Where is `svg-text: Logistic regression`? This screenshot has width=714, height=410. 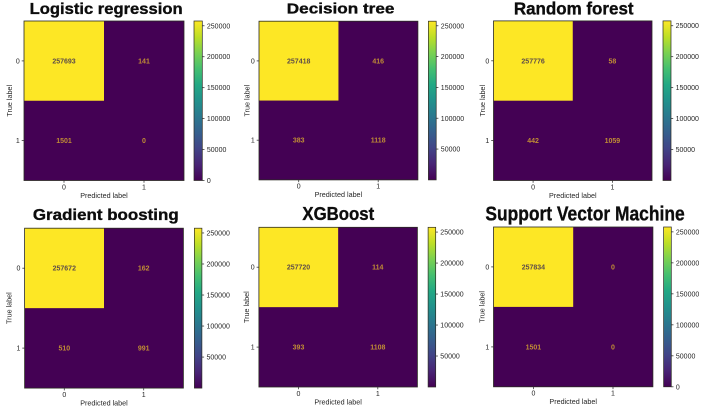
svg-text: Logistic regression is located at coordinates (106, 9).